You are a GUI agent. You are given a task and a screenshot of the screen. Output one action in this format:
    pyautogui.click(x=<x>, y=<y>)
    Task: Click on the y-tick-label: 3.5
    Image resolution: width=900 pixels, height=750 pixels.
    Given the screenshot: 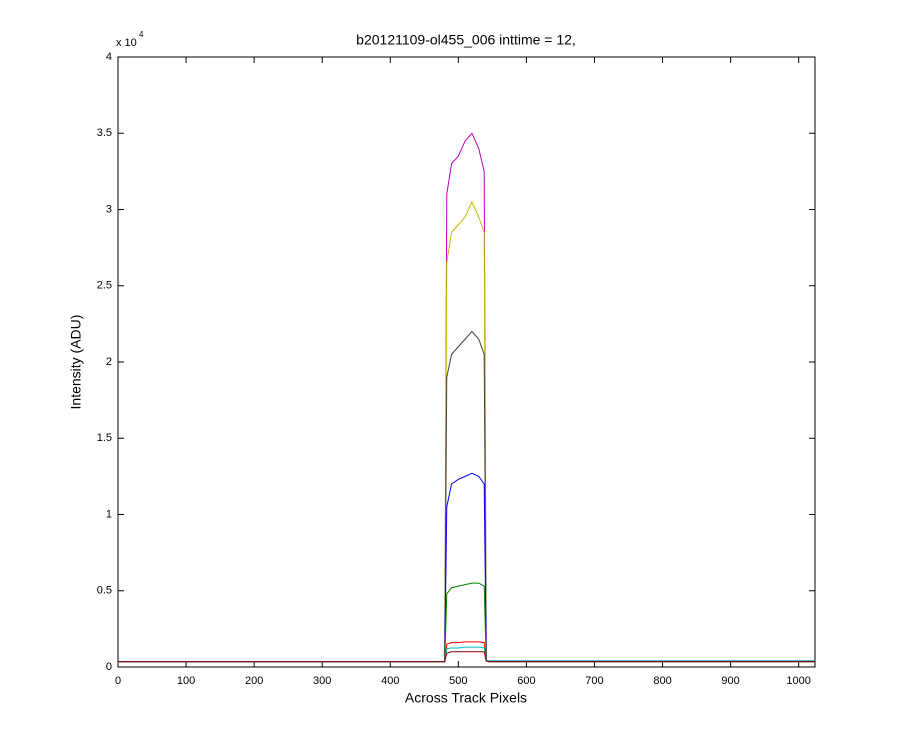 What is the action you would take?
    pyautogui.click(x=104, y=133)
    